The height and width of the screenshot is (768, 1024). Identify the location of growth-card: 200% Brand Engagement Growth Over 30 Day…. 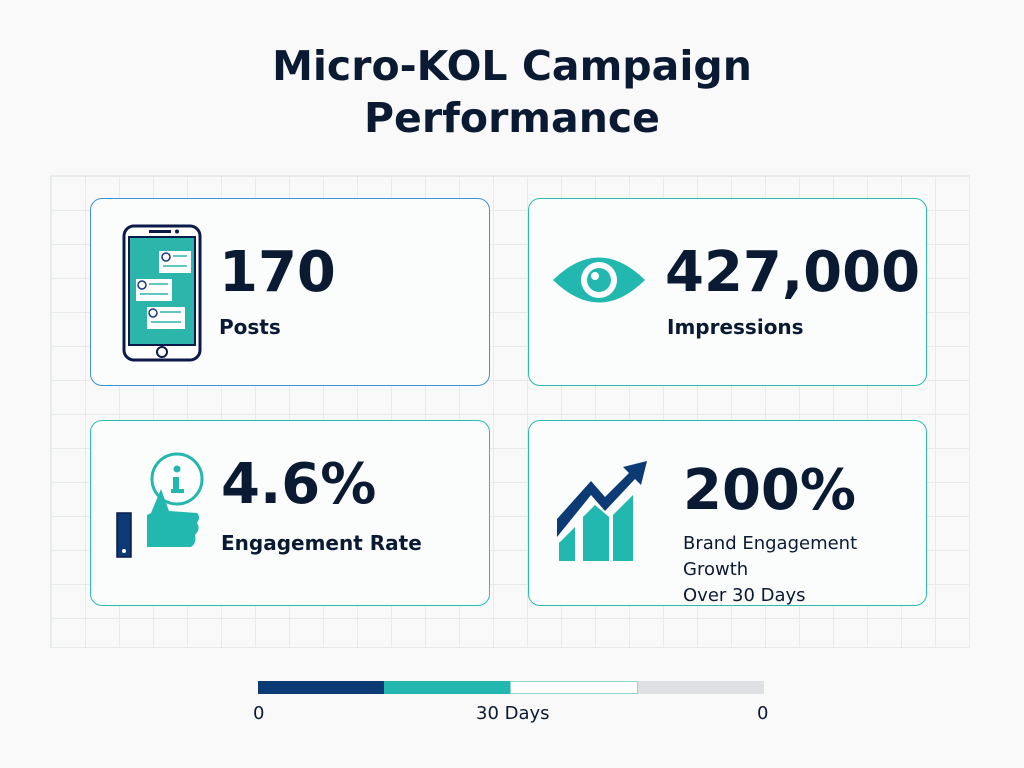
(727, 513).